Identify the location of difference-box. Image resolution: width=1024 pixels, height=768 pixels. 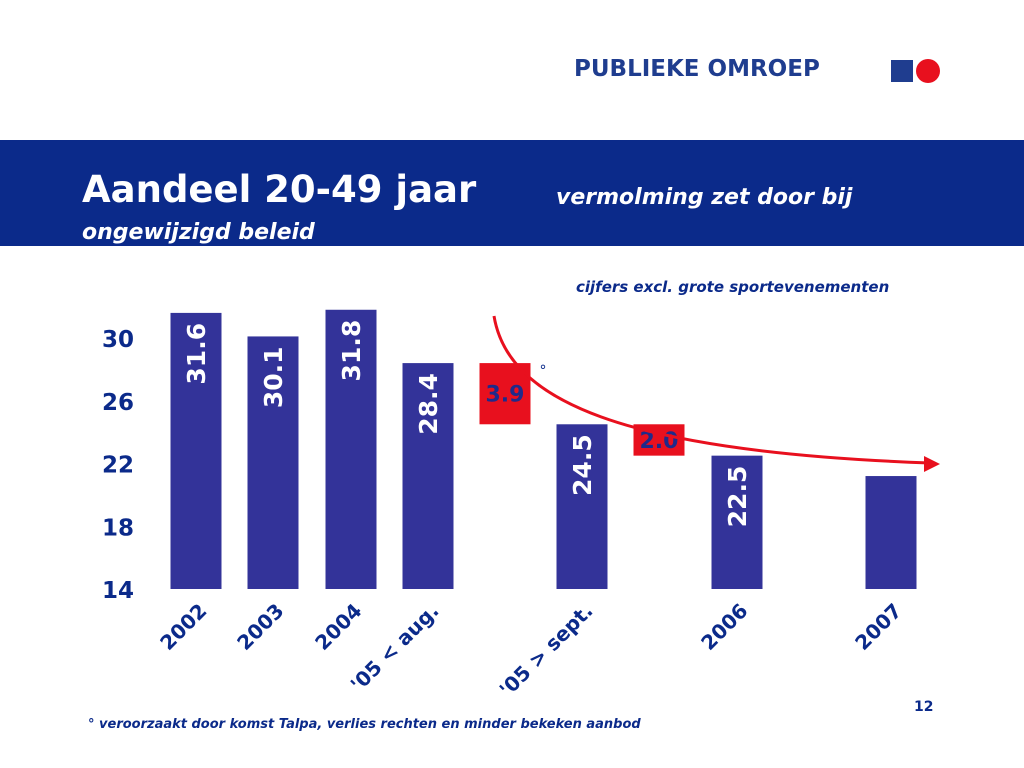
(505, 394).